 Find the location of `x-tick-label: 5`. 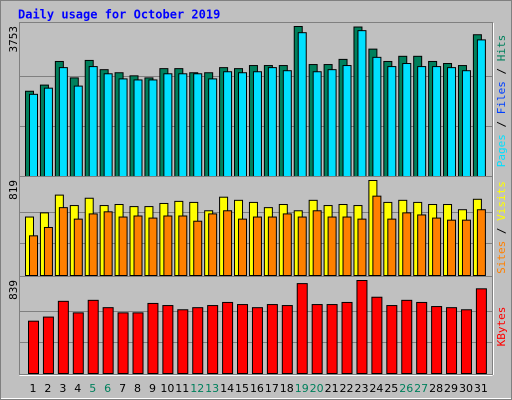

x-tick-label: 5 is located at coordinates (92, 388).